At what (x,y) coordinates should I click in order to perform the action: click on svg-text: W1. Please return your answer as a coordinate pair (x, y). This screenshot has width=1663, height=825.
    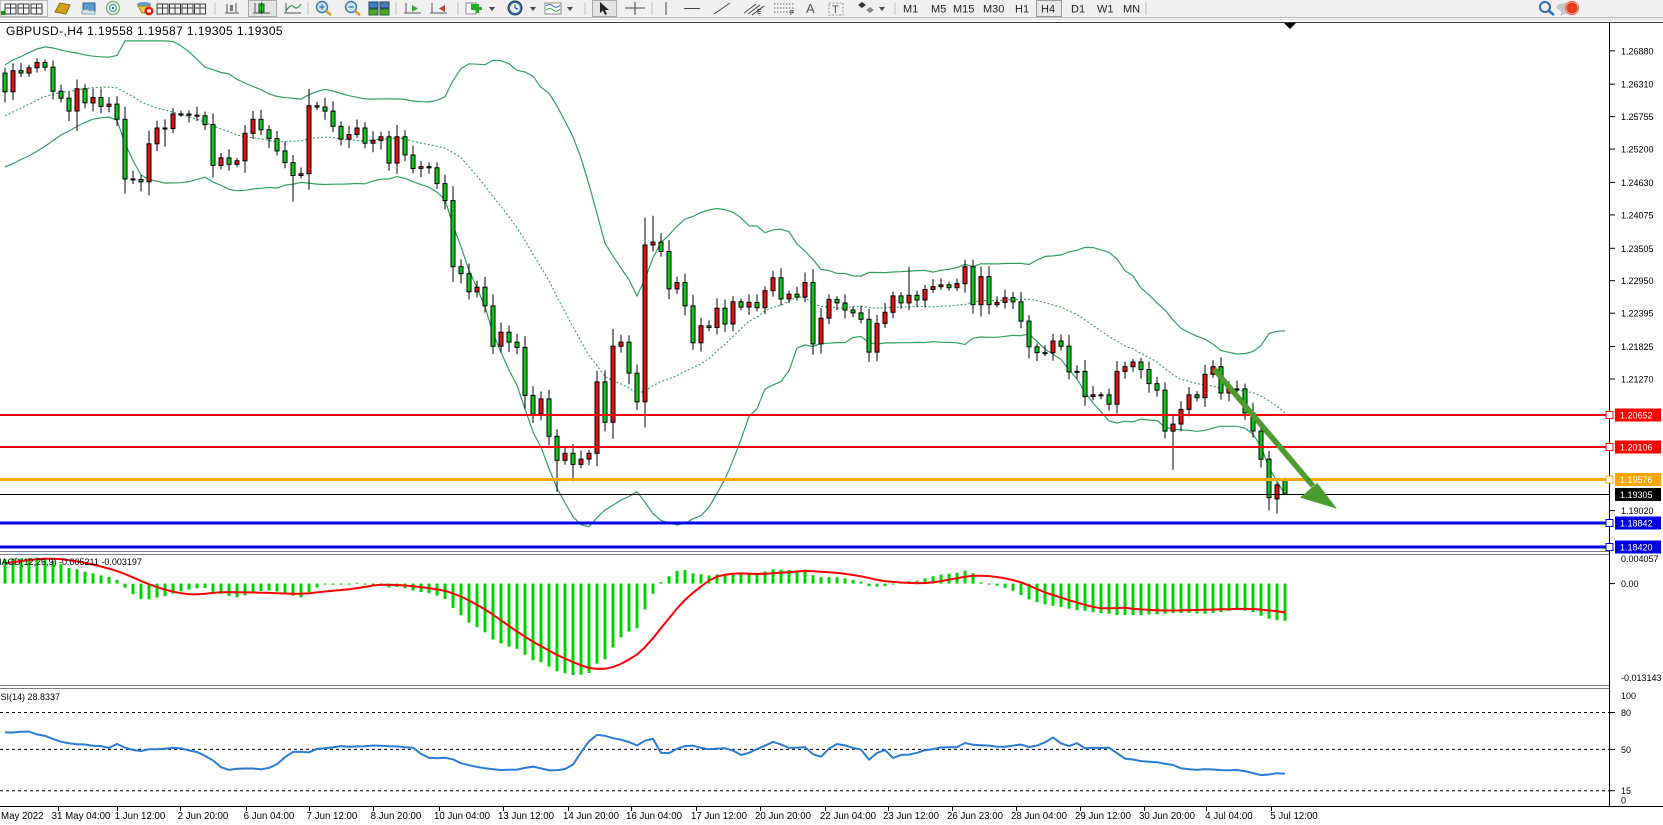
    Looking at the image, I should click on (1105, 10).